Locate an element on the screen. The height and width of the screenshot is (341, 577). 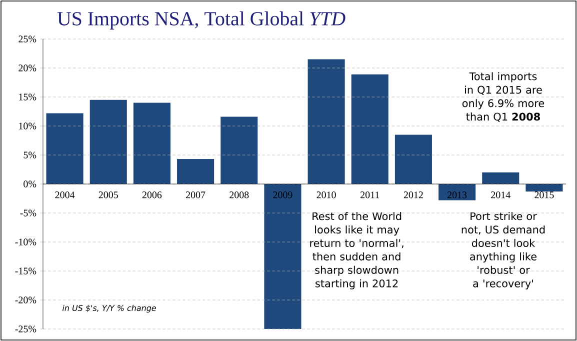
x-tick-label: 2012 is located at coordinates (413, 195).